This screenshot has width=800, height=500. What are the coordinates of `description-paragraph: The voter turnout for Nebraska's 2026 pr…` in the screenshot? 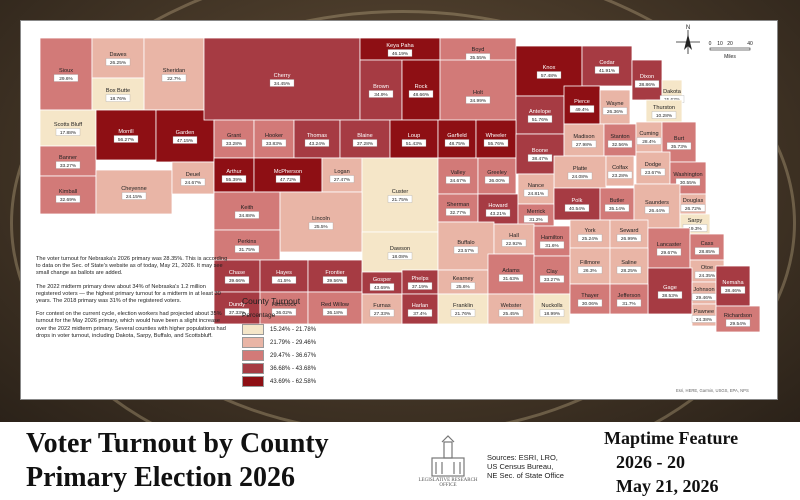 It's located at (132, 266).